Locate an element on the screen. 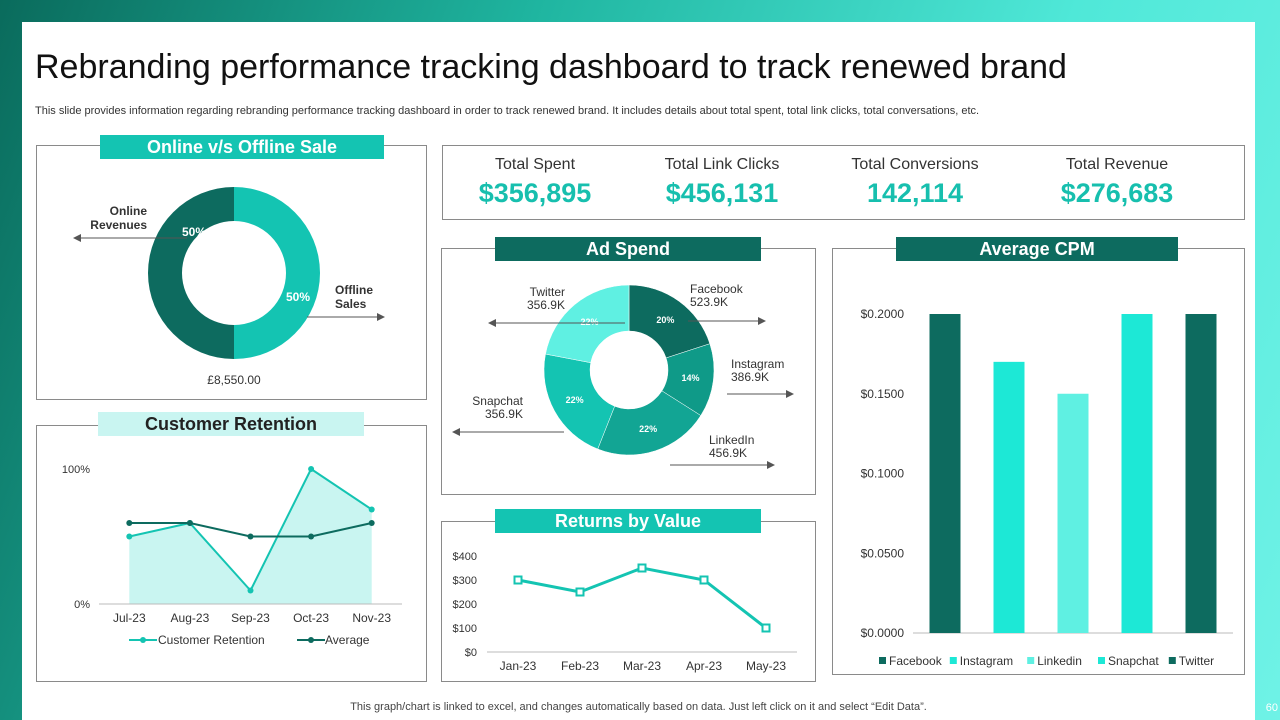 The image size is (1280, 720). kpi-value: $276,683 is located at coordinates (1117, 193).